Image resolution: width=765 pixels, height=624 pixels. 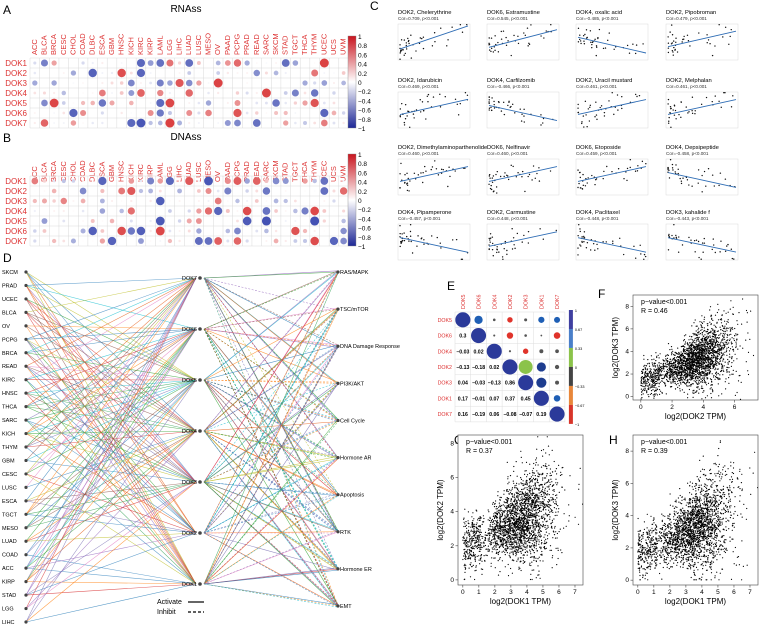 I want to click on gene-pathway-activate-link, so click(x=271, y=402).